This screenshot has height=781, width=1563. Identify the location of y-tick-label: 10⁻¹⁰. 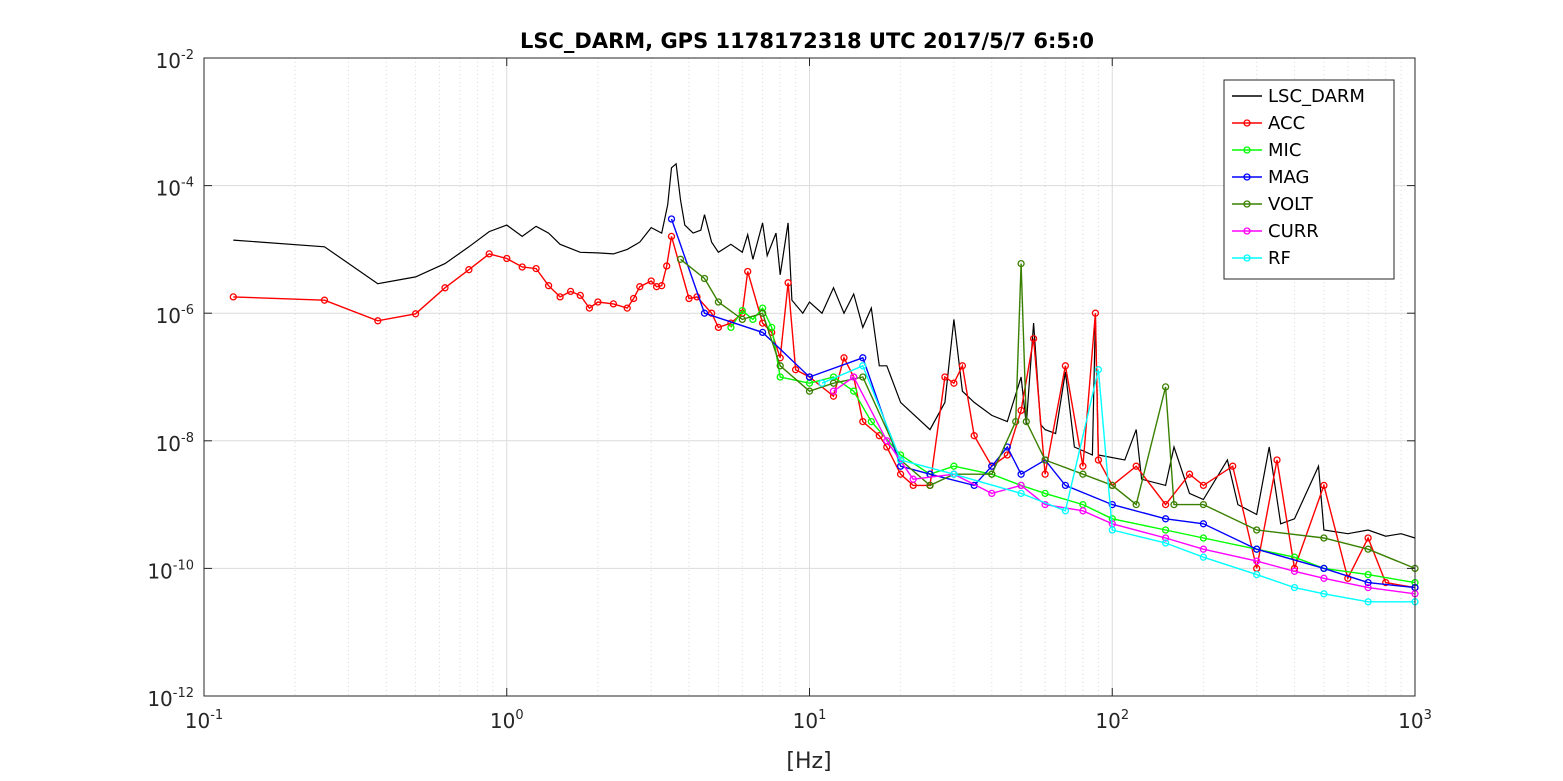
(170, 570).